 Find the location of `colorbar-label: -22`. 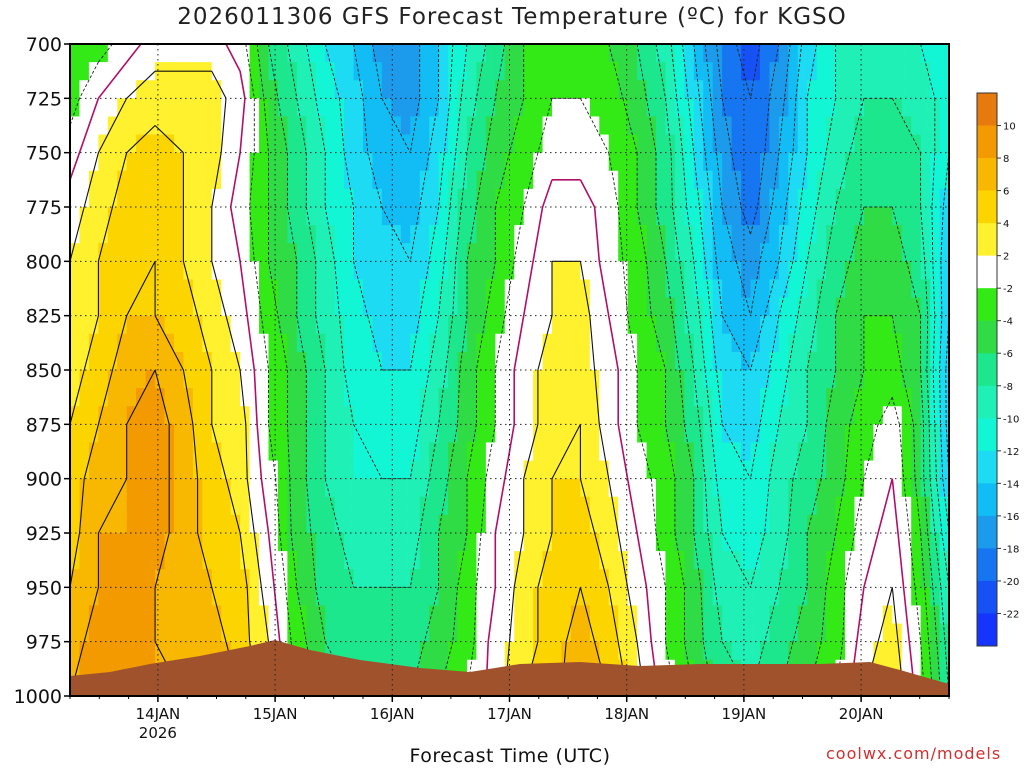

colorbar-label: -22 is located at coordinates (1011, 614).